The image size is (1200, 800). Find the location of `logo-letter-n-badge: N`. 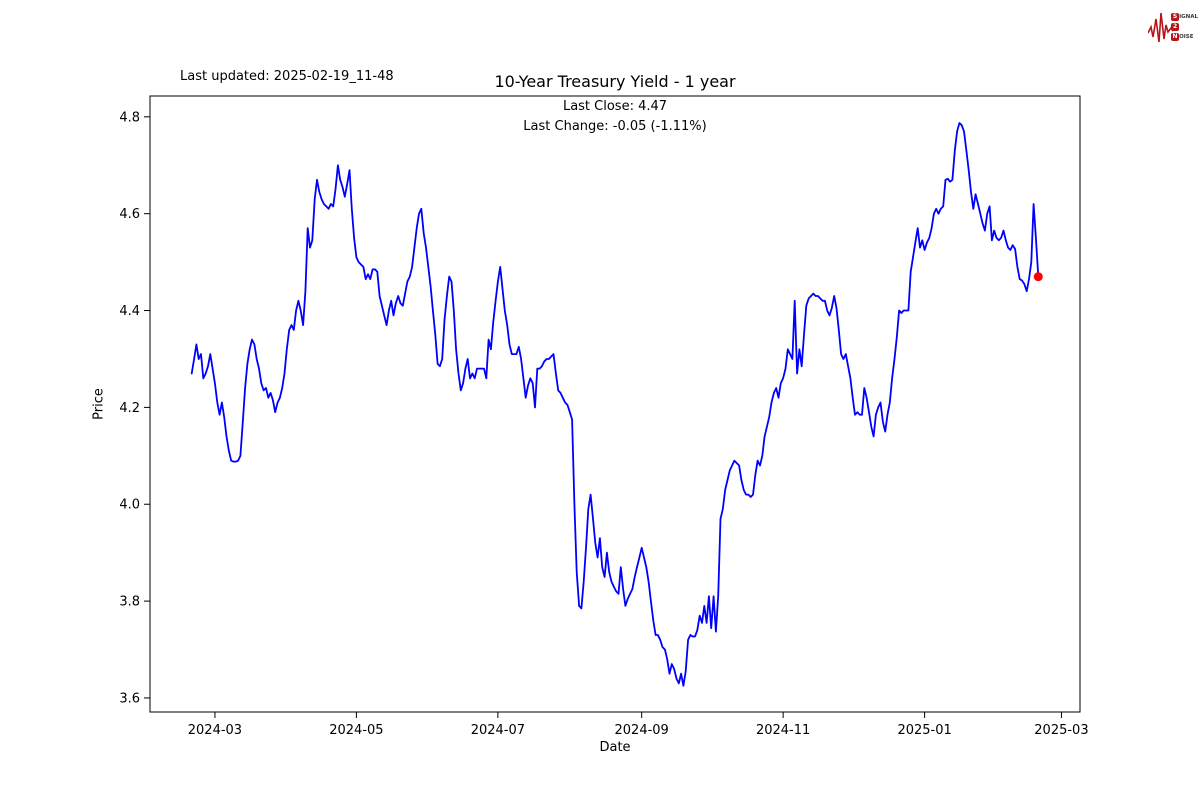

logo-letter-n-badge: N is located at coordinates (1175, 37).